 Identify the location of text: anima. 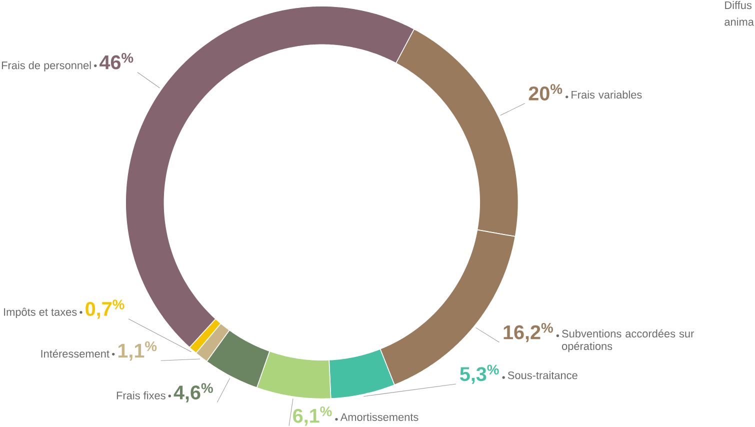
(739, 22).